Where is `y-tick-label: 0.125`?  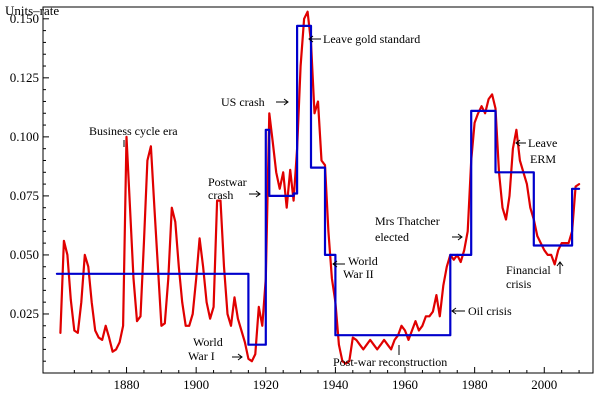 y-tick-label: 0.125 is located at coordinates (24, 77).